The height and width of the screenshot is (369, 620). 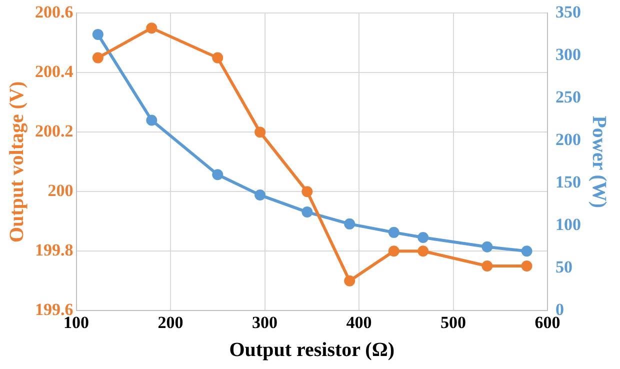 I want to click on y-tick-label: 200.6, so click(x=54, y=12).